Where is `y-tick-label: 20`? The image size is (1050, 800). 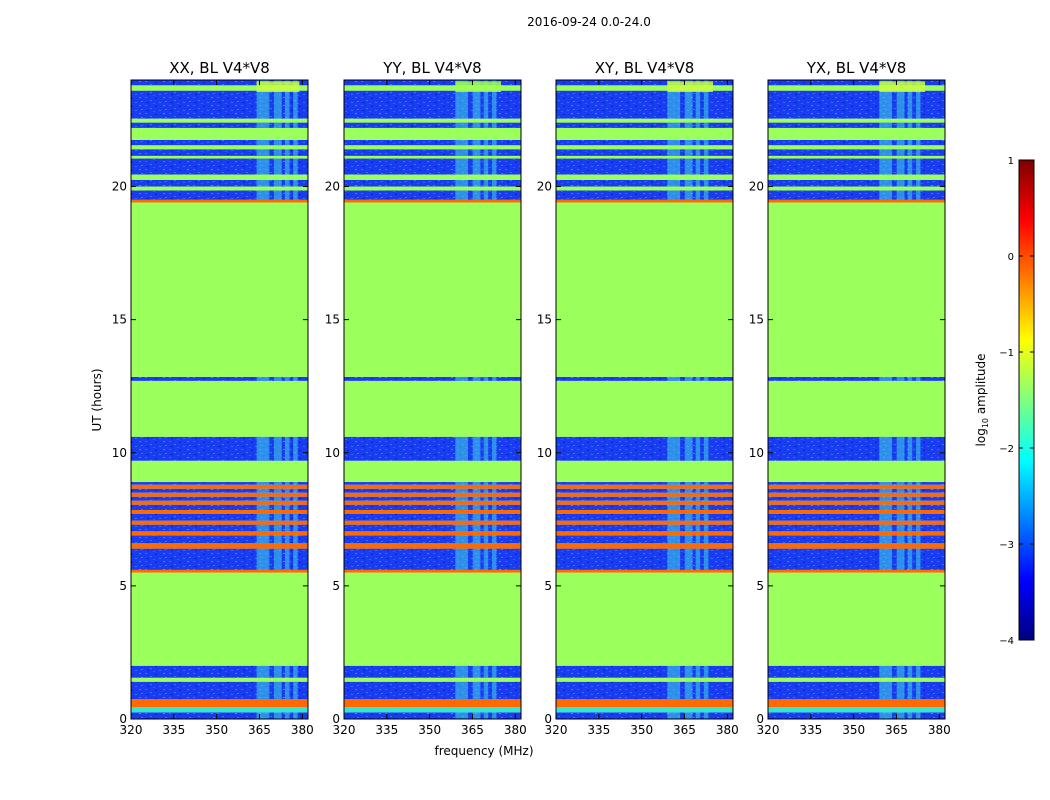
y-tick-label: 20 is located at coordinates (756, 187).